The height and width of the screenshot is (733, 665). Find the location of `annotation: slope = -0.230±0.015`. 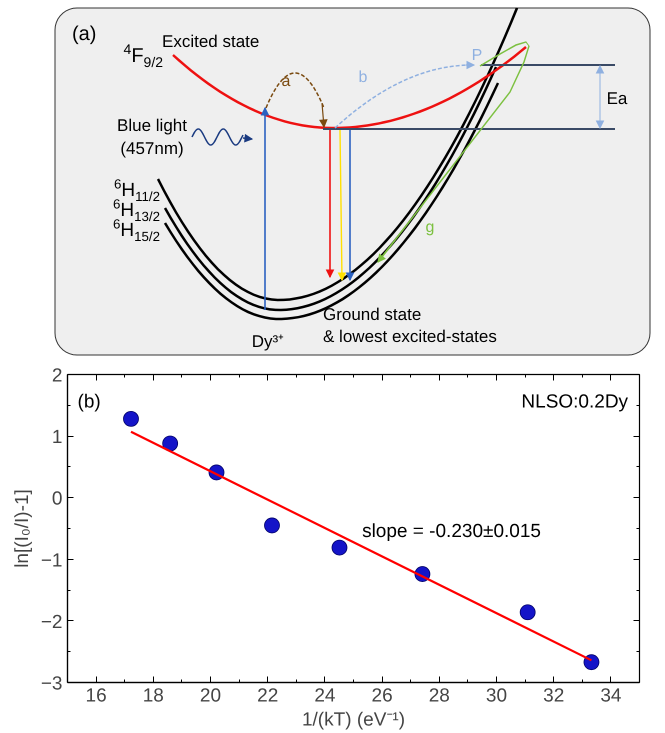

annotation: slope = -0.230±0.015 is located at coordinates (452, 531).